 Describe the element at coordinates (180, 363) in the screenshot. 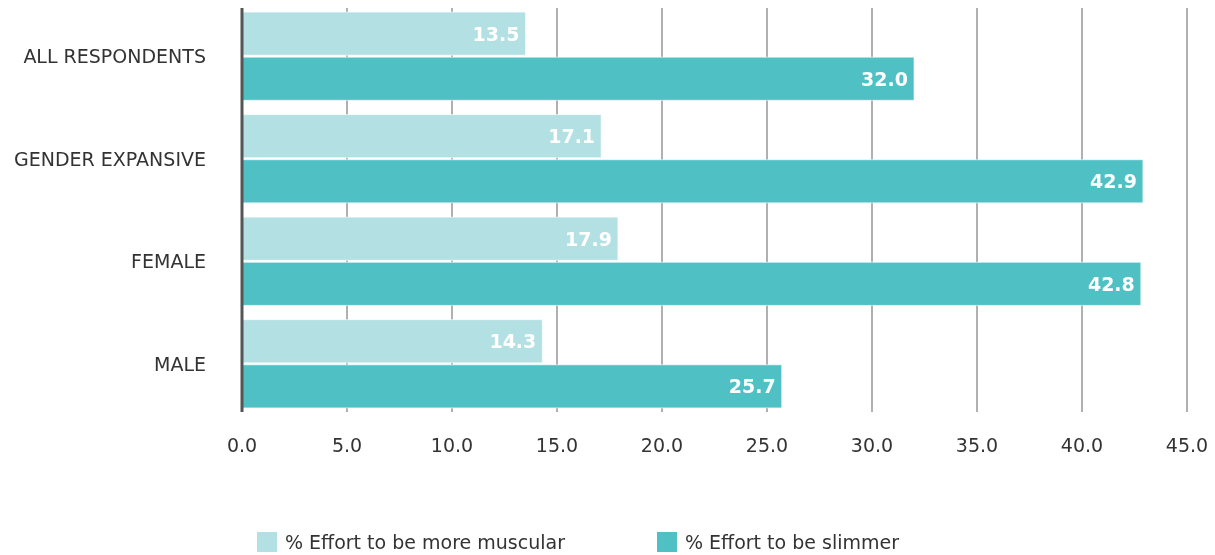

I see `y-tick-label: MALE` at that location.